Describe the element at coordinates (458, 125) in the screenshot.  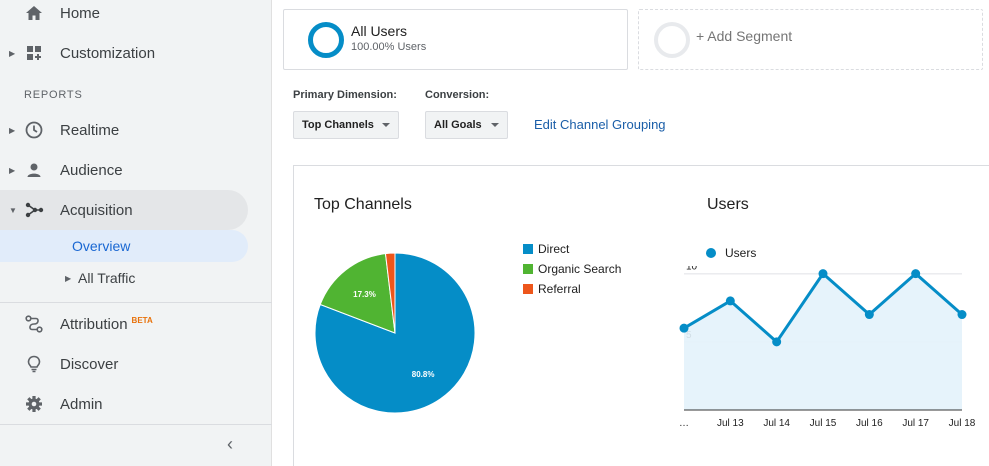
I see `dropdown-value: All Goals` at that location.